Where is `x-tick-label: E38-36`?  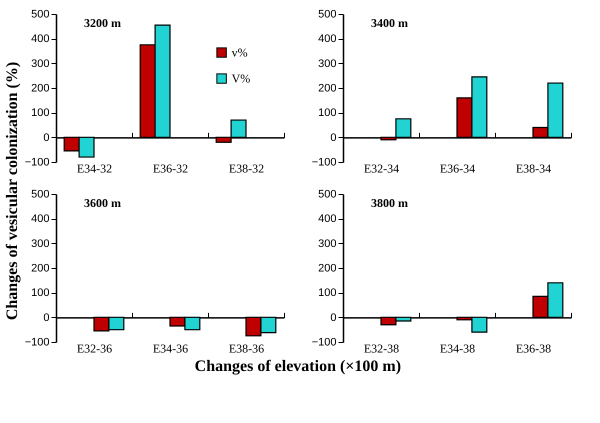 x-tick-label: E38-36 is located at coordinates (246, 349).